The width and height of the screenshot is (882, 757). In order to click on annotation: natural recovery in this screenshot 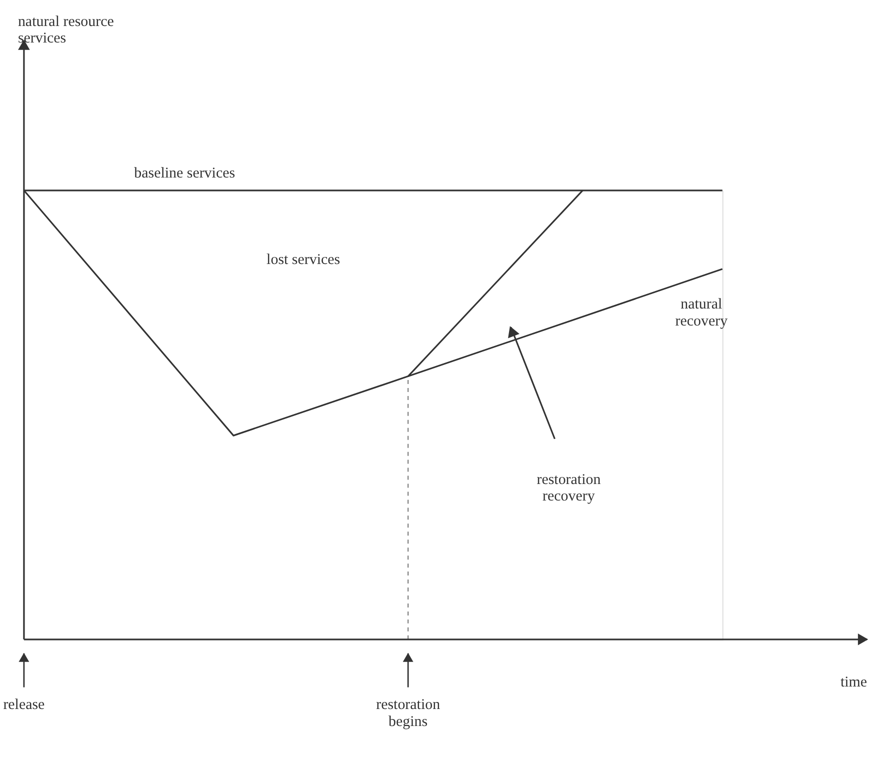, I will do `click(701, 313)`.